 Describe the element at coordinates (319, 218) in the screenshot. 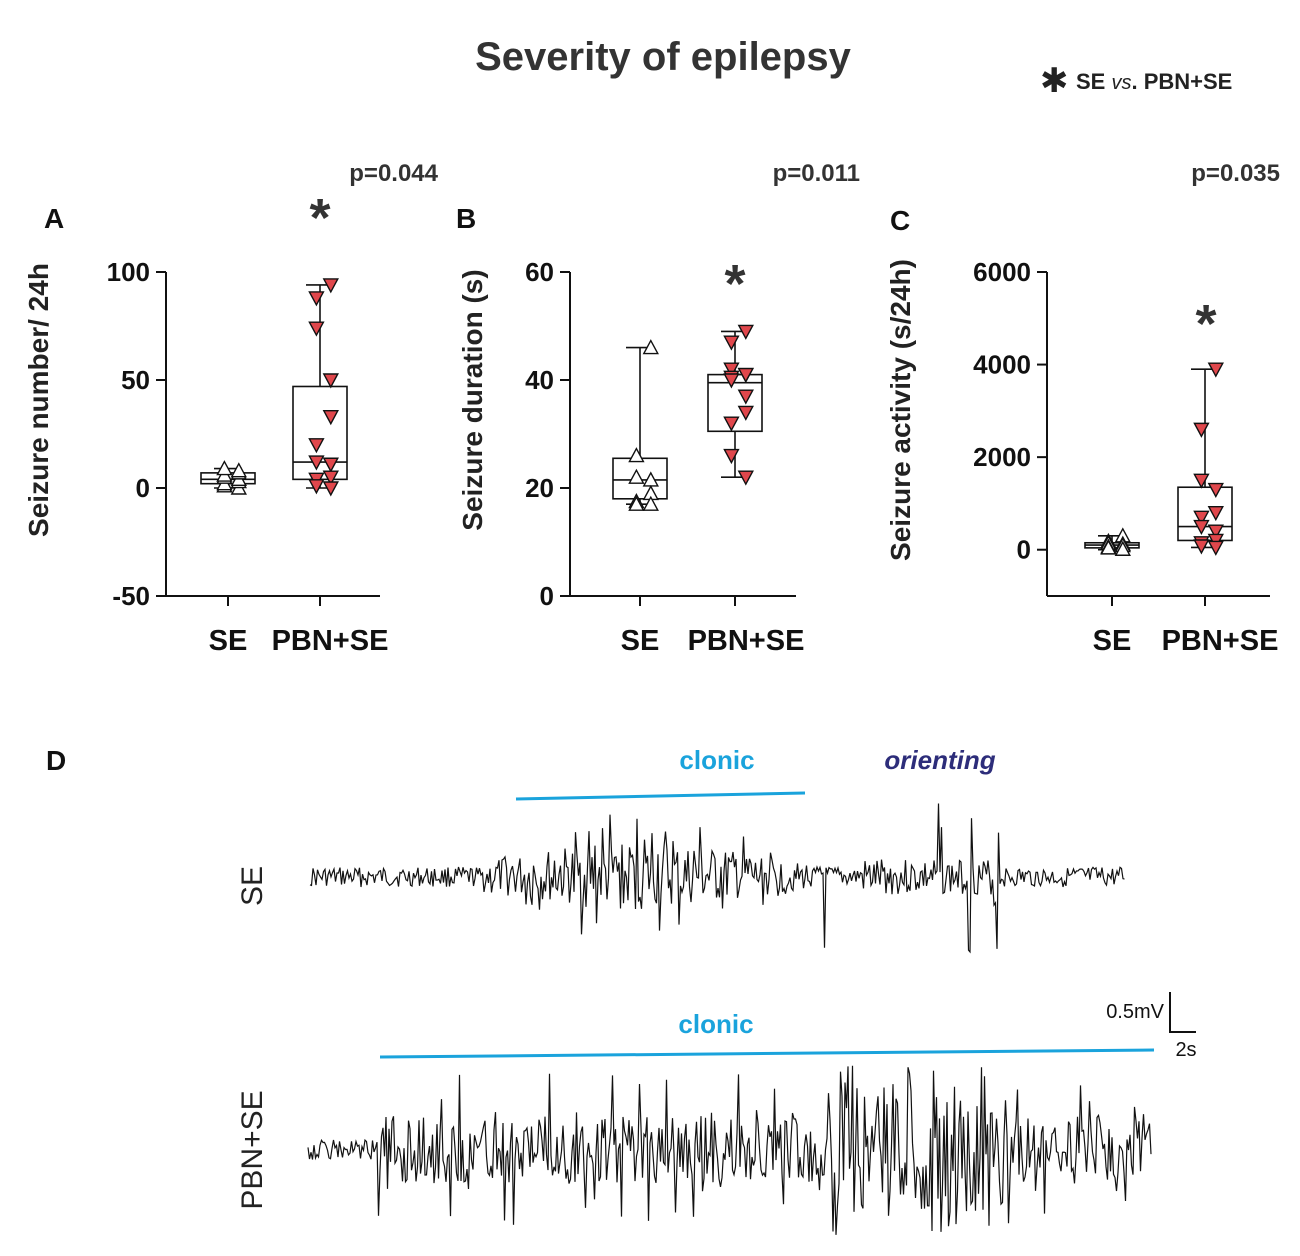

I see `significance-star-a: *` at that location.